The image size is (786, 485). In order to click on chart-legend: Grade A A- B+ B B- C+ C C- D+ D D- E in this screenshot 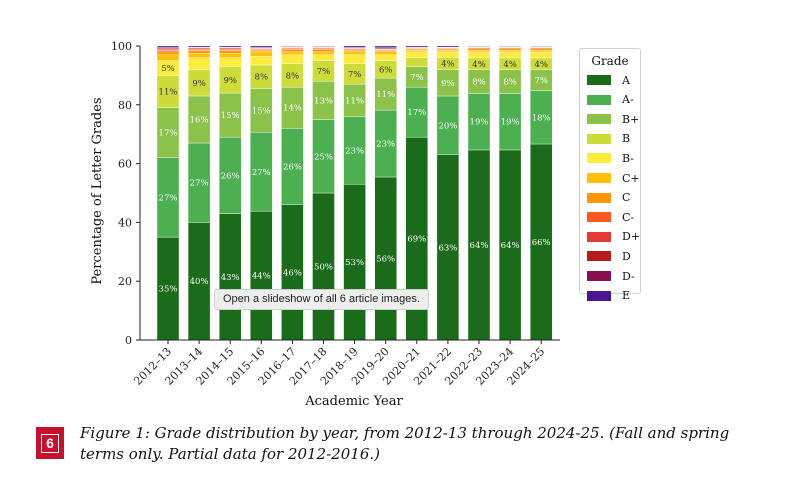, I will do `click(610, 175)`.